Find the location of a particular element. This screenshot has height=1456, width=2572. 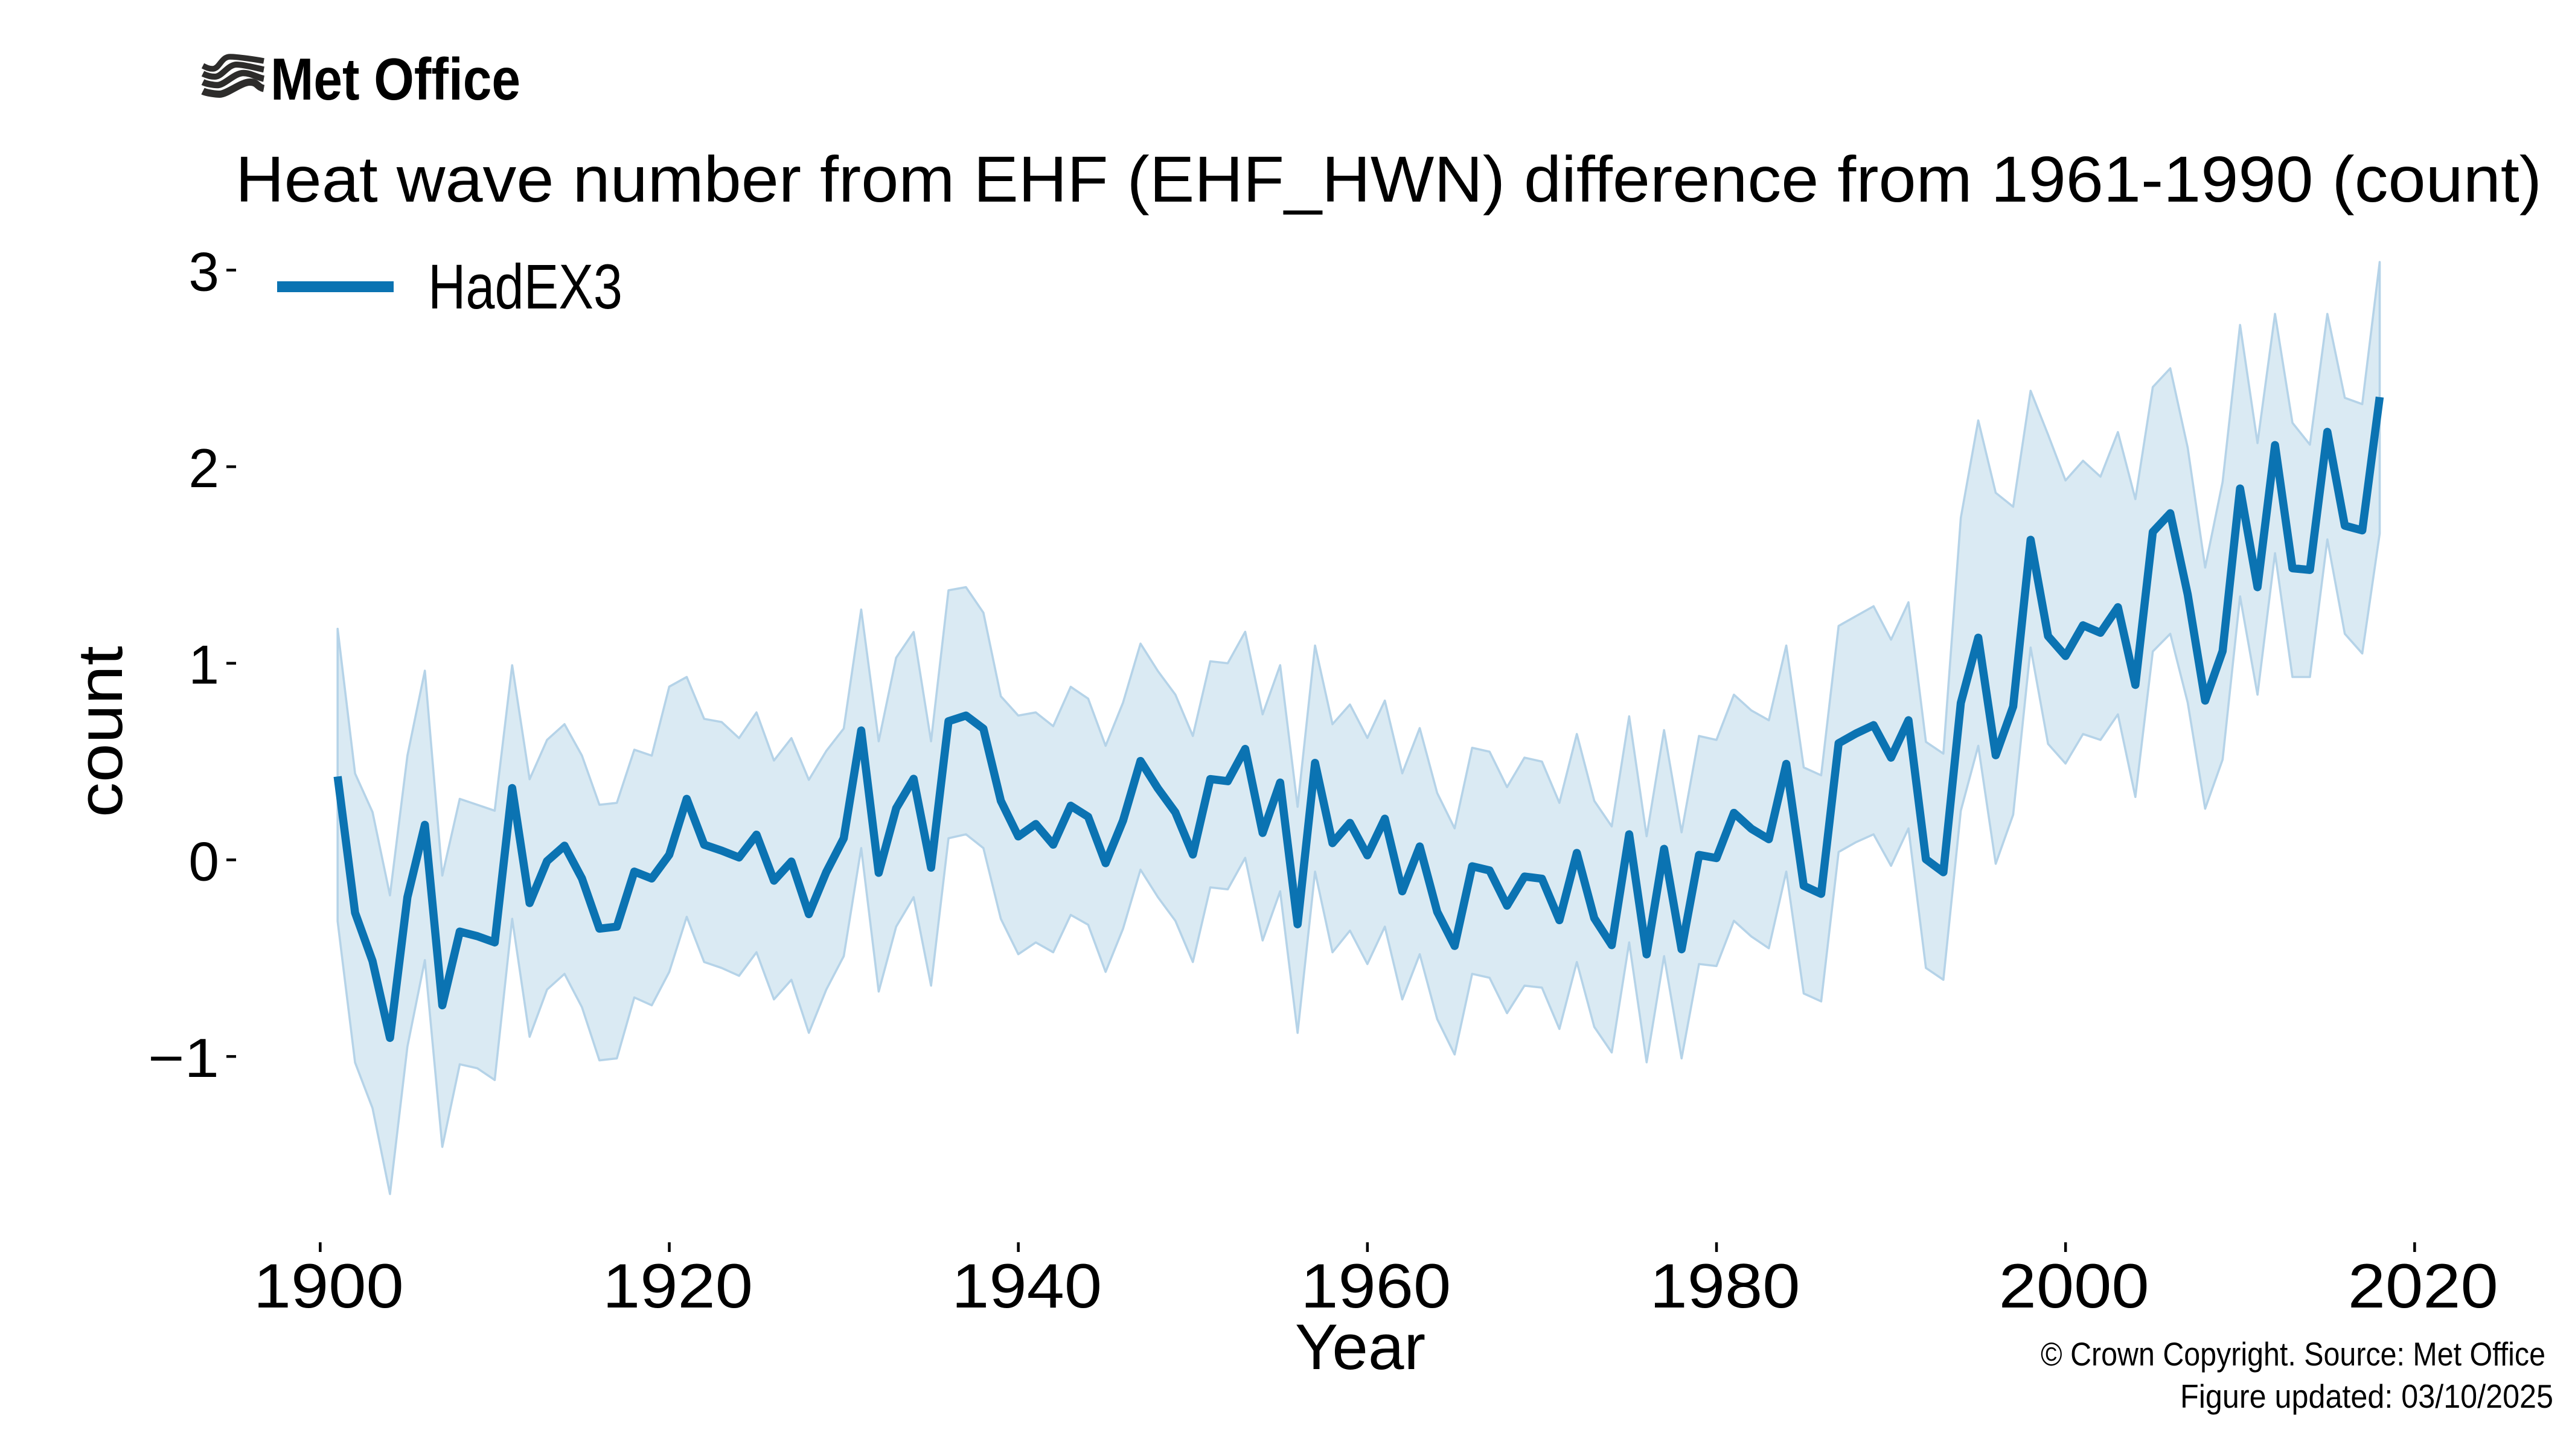

svg-text: 2000 is located at coordinates (2074, 1286).